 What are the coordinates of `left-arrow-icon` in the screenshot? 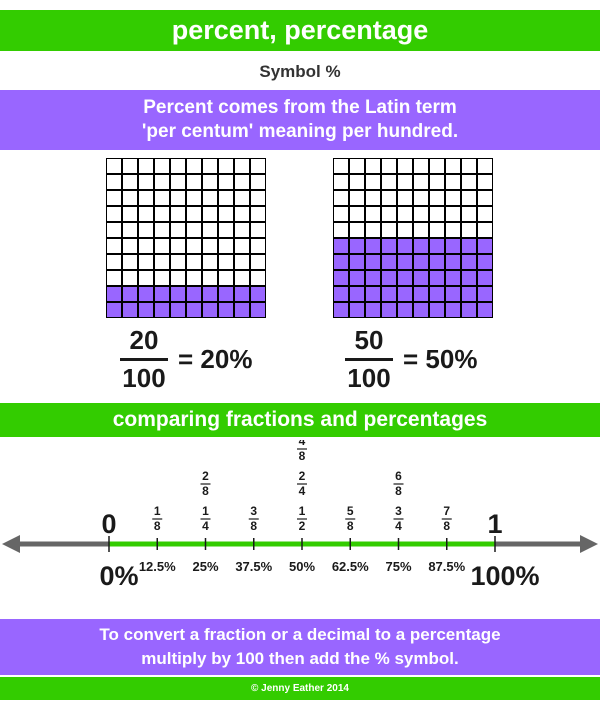 It's located at (11, 544).